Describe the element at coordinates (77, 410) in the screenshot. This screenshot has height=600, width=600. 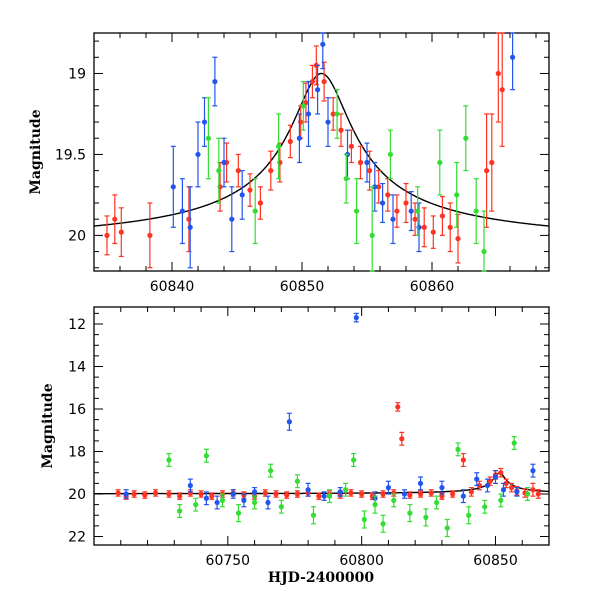
I see `bottom-y-tick-label: 16` at that location.